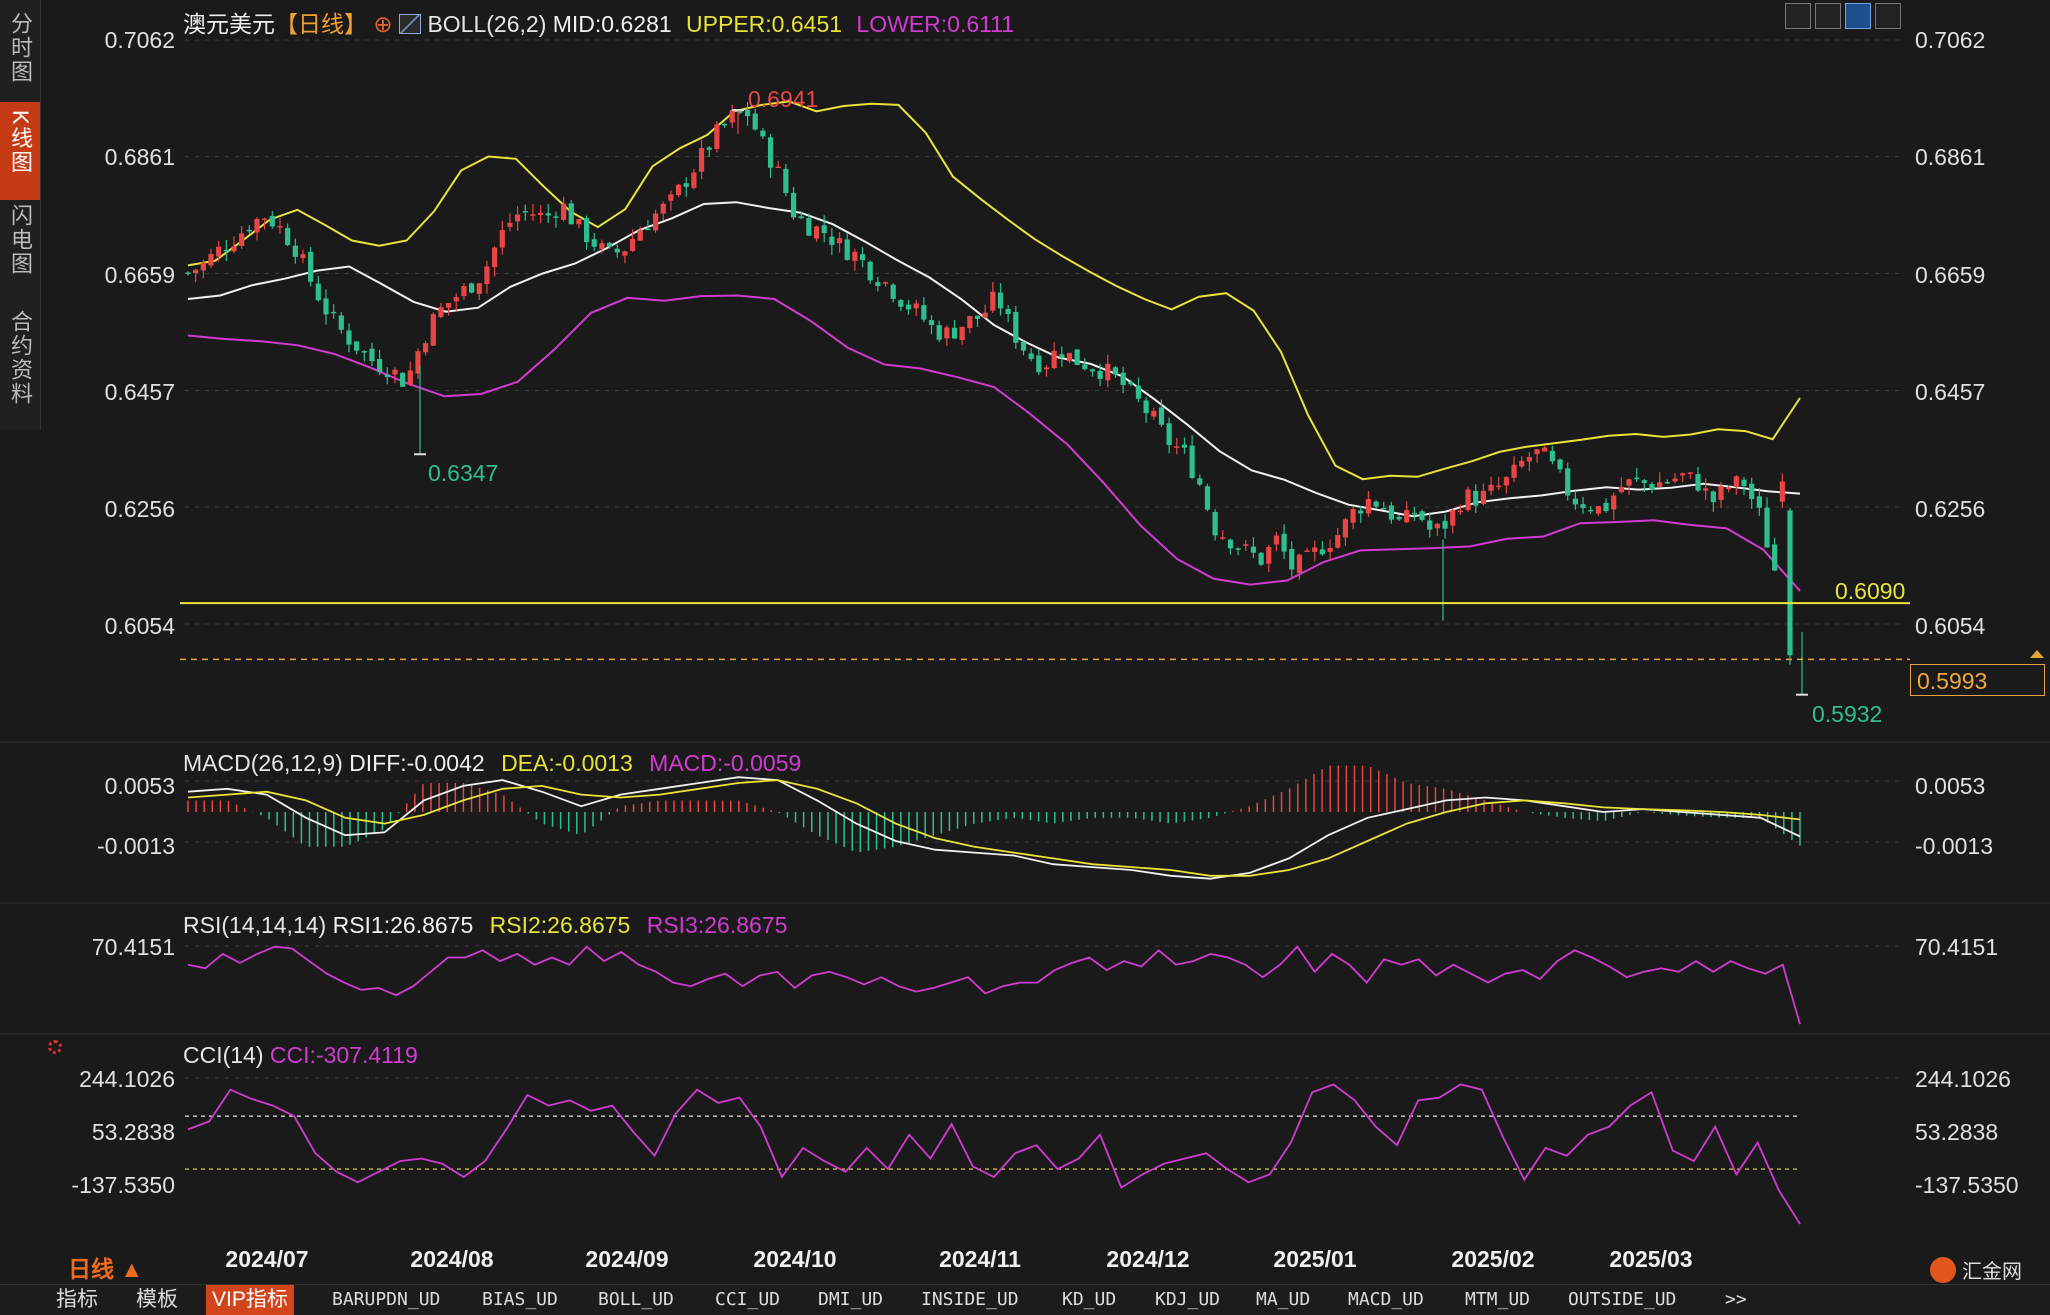 The image size is (2050, 1315). Describe the element at coordinates (970, 1299) in the screenshot. I see `tab-inside: INSIDE_UD` at that location.